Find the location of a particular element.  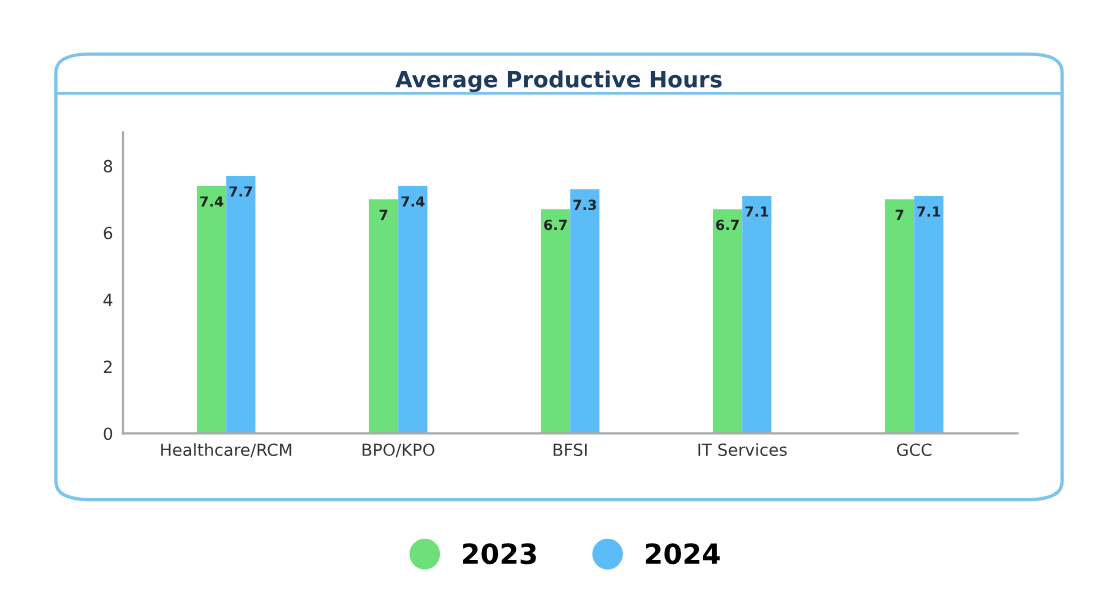

x-tick-label: BFSI is located at coordinates (570, 450).